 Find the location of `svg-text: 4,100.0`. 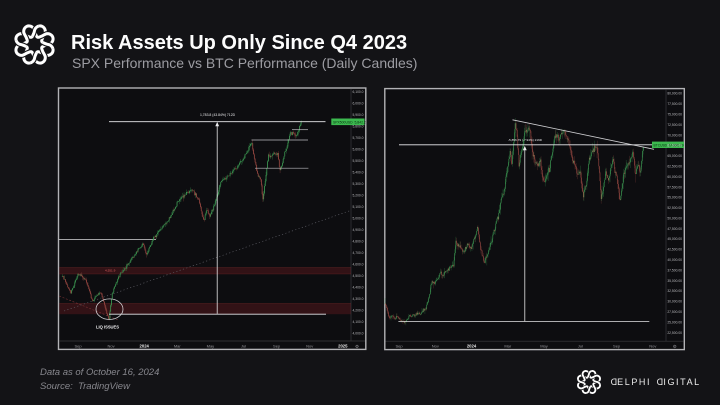

svg-text: 4,100.0 is located at coordinates (358, 322).